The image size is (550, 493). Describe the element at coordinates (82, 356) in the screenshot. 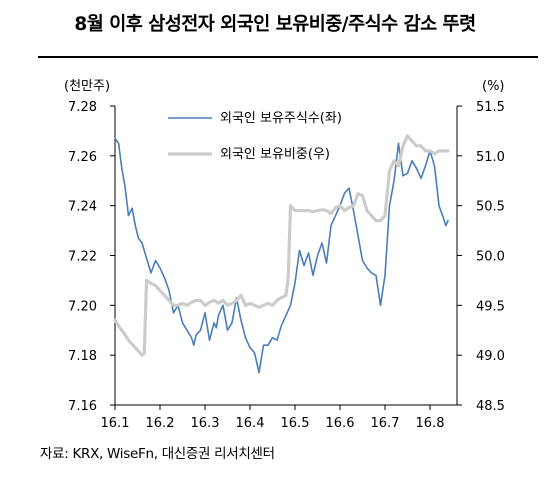

I see `left-tick-label: 7.18` at that location.